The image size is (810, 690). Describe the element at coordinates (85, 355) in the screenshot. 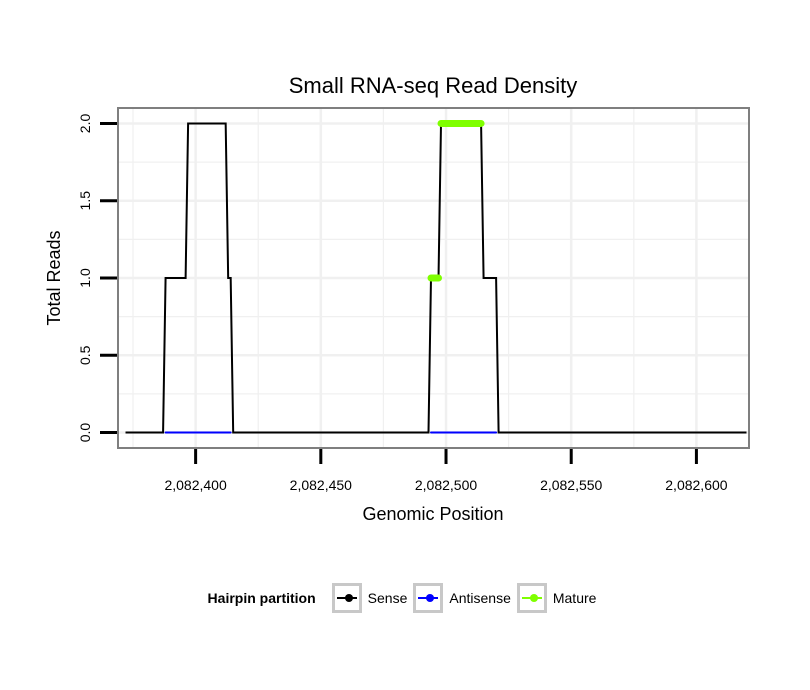

I see `y-tick-label: 0.5` at that location.